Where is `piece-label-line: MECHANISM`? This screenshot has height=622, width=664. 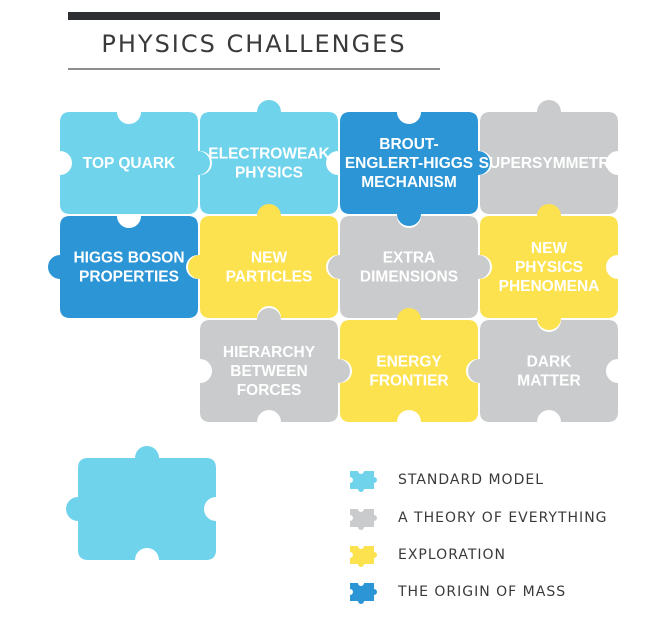
piece-label-line: MECHANISM is located at coordinates (409, 182).